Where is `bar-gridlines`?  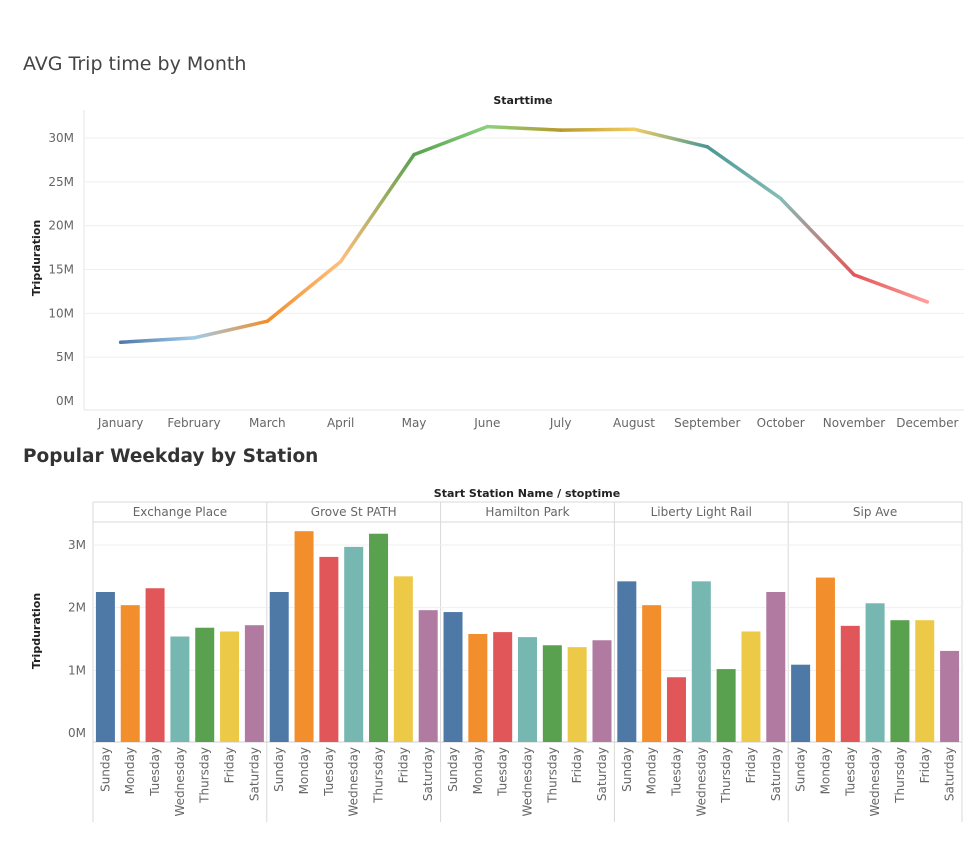
bar-gridlines is located at coordinates (527, 607).